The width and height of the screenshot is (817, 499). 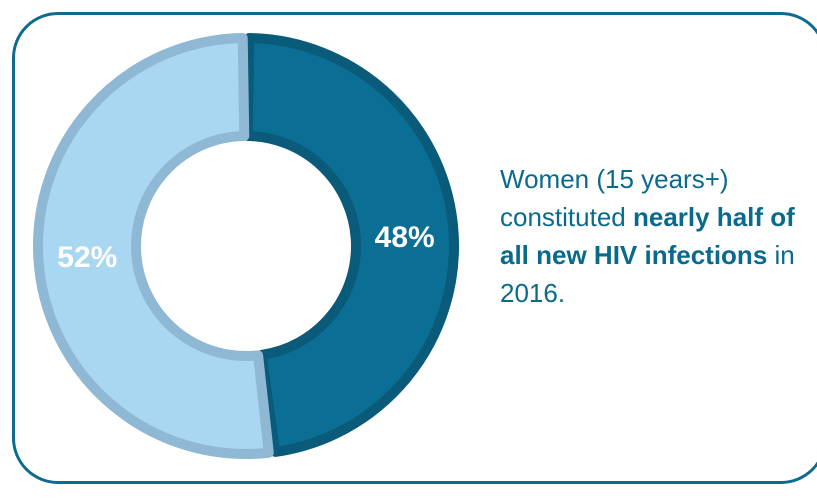 I want to click on caption-part1: Women (15 years+) constituted, so click(x=614, y=198).